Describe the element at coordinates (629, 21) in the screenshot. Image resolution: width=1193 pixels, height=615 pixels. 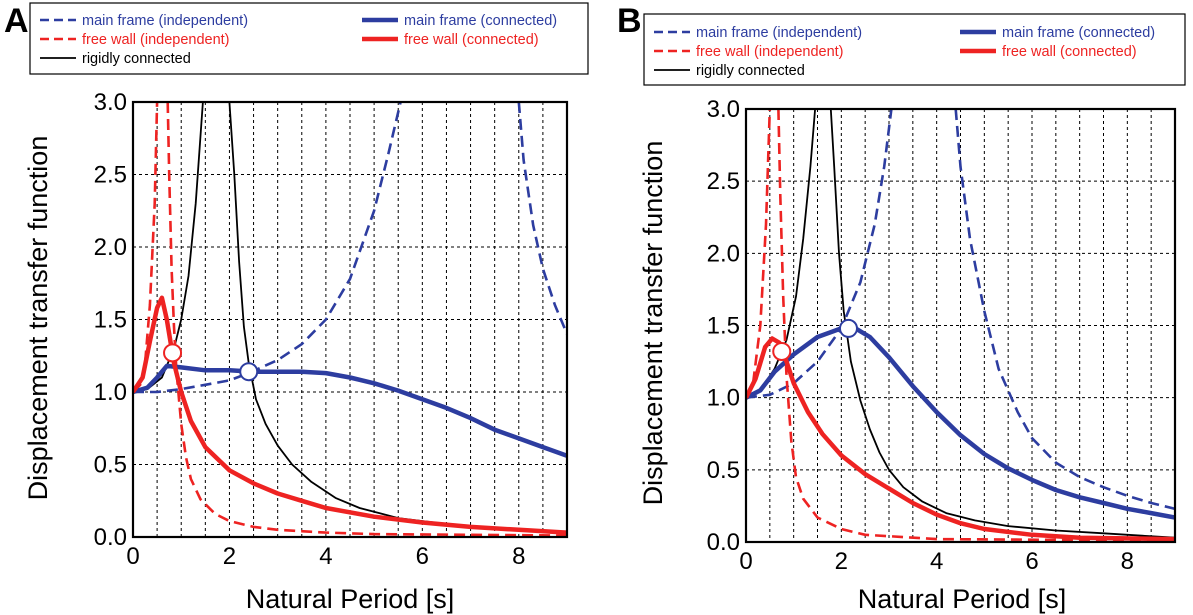
I see `panel-b-label: B` at that location.